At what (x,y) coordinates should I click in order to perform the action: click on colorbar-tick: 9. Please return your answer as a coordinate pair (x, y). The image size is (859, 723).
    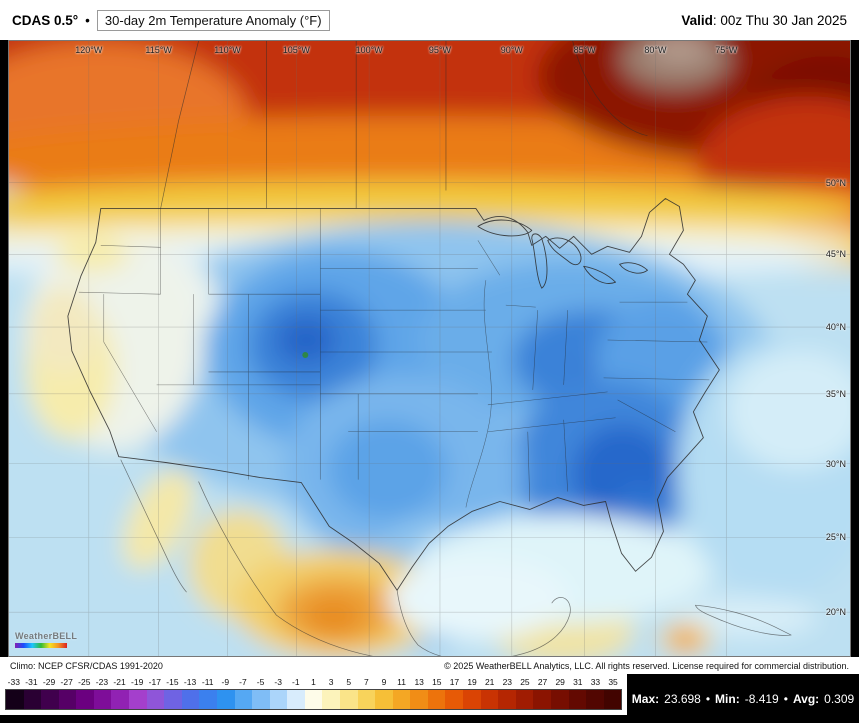
    Looking at the image, I should click on (384, 682).